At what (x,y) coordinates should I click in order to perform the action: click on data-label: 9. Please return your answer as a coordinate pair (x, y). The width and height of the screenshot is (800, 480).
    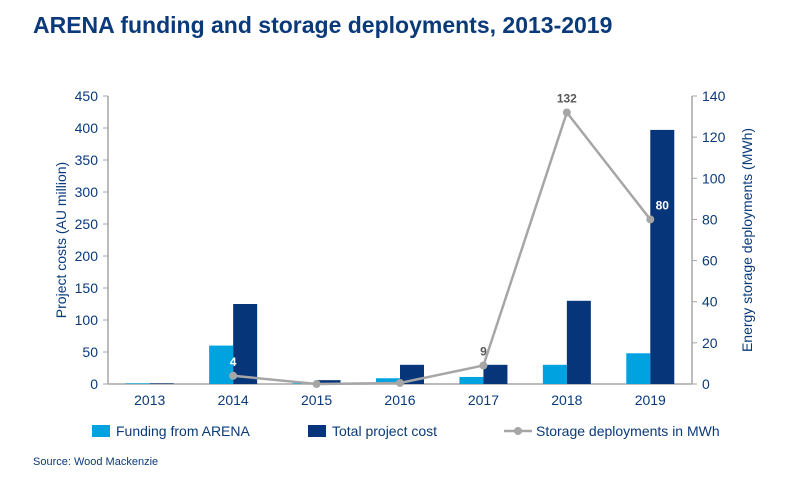
    Looking at the image, I should click on (483, 351).